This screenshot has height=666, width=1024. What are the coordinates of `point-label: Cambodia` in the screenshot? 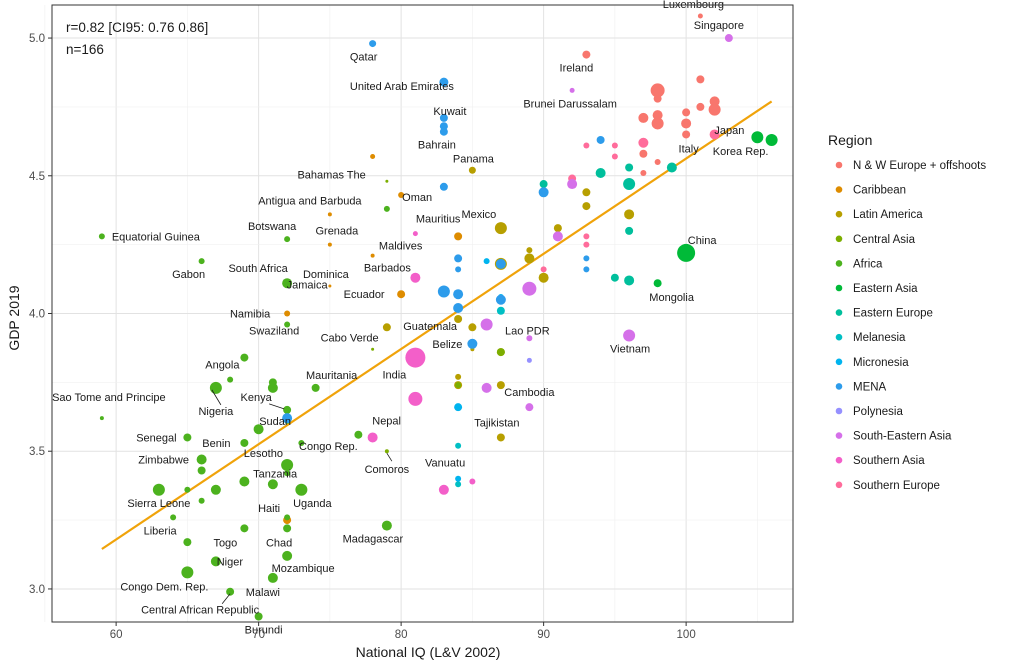 It's located at (529, 393).